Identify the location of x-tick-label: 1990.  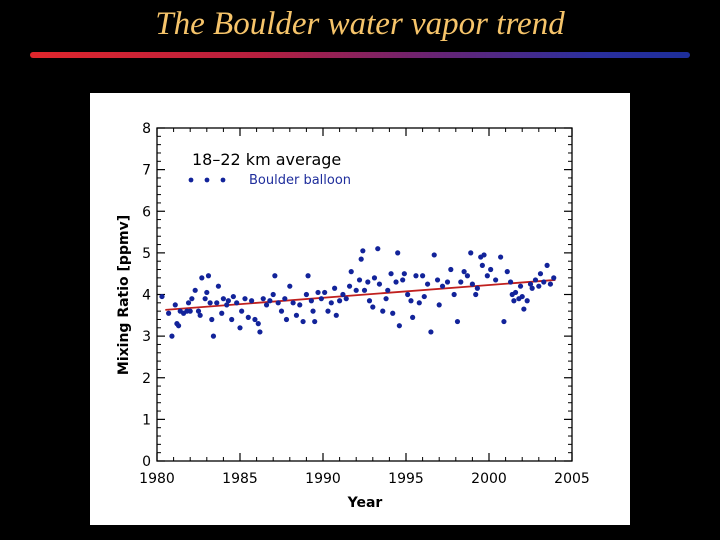
(323, 479).